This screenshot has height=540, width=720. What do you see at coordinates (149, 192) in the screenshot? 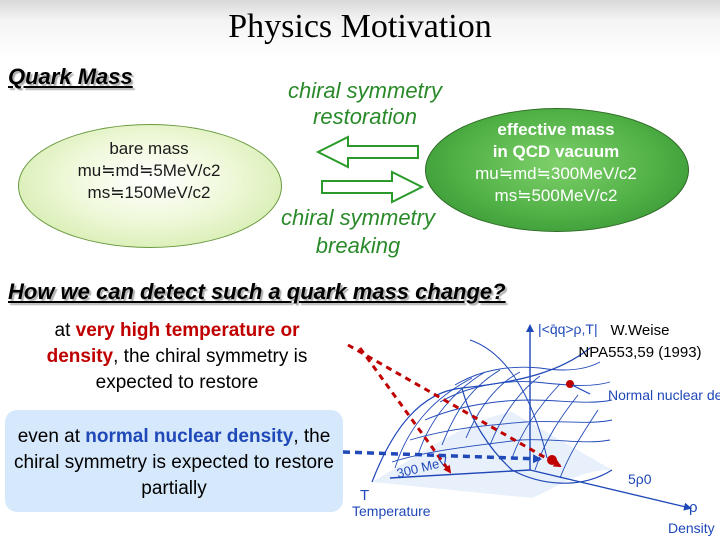
I see `bare-mass-s: ms≒150MeV/c2` at bounding box center [149, 192].